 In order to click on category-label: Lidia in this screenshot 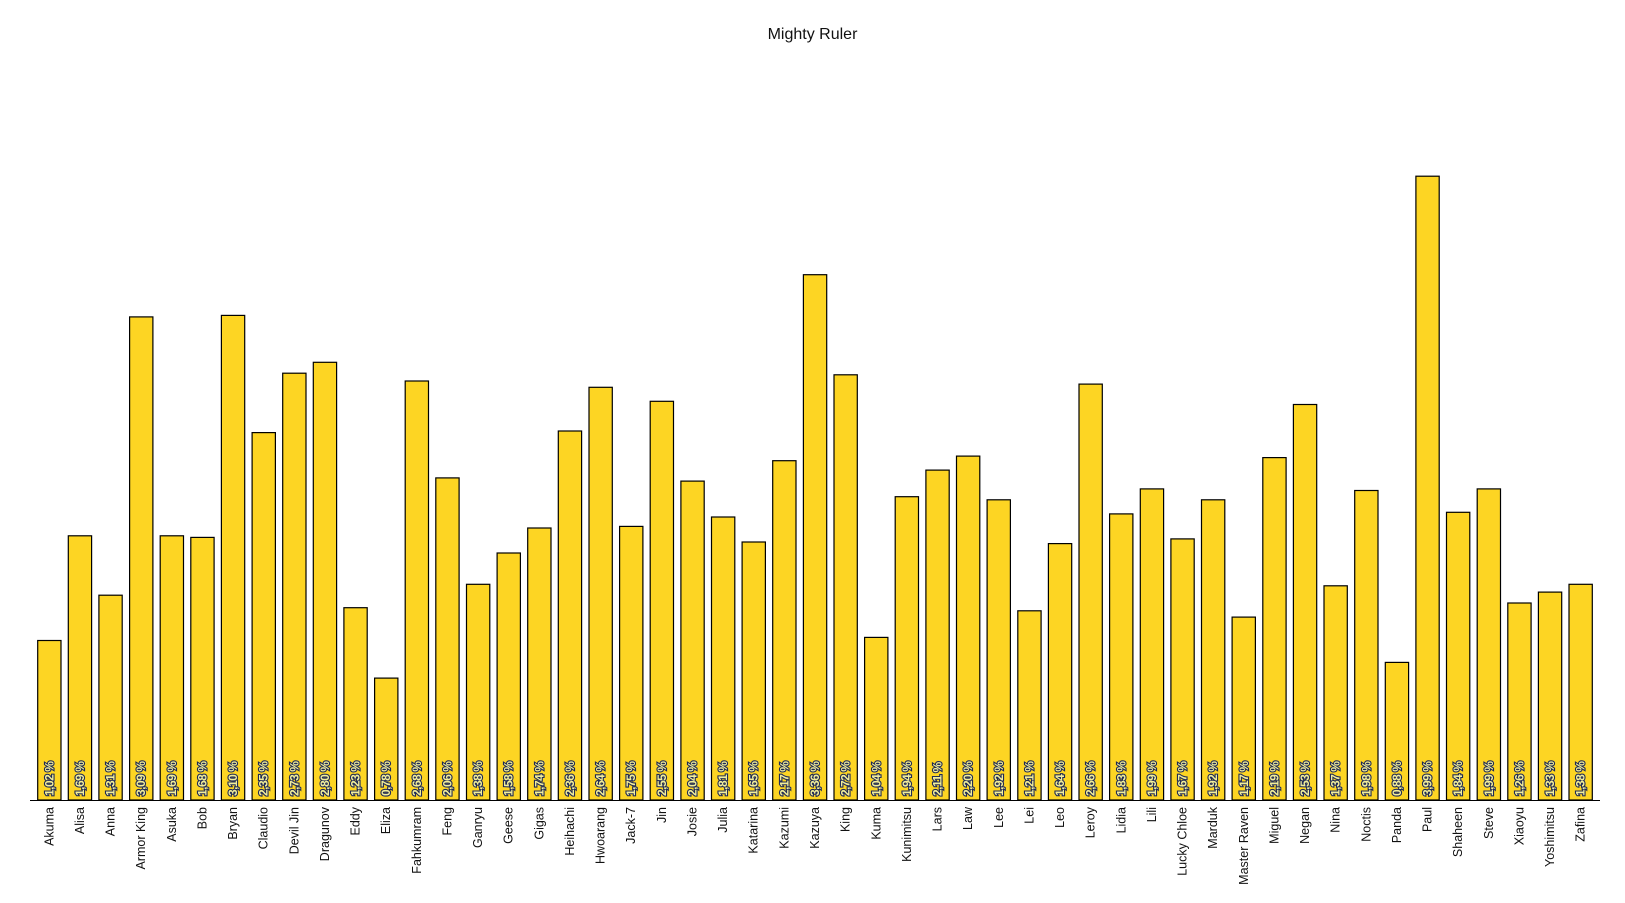, I will do `click(1121, 820)`.